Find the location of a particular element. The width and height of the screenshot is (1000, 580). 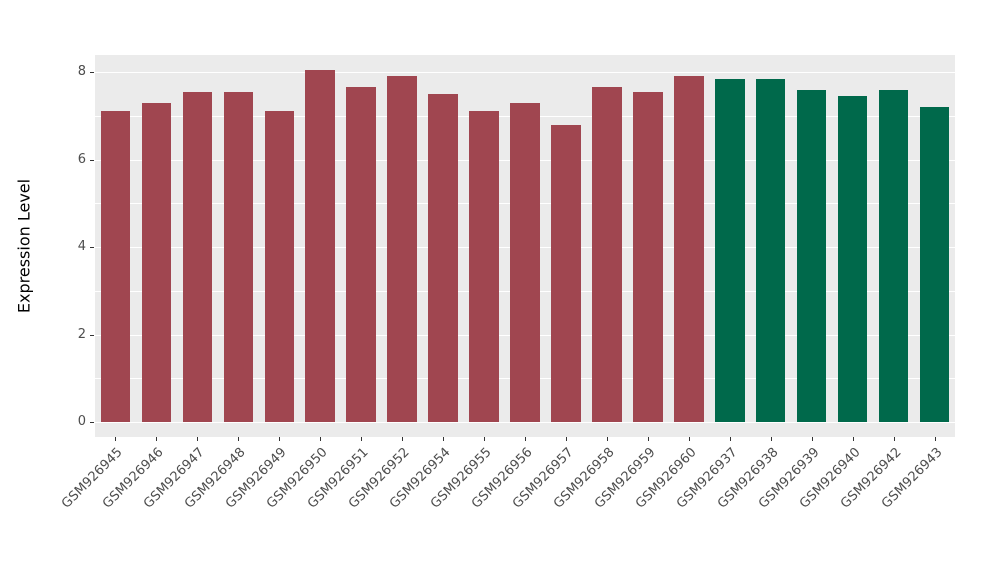

y-tick-label-4: 4 is located at coordinates (81, 246).